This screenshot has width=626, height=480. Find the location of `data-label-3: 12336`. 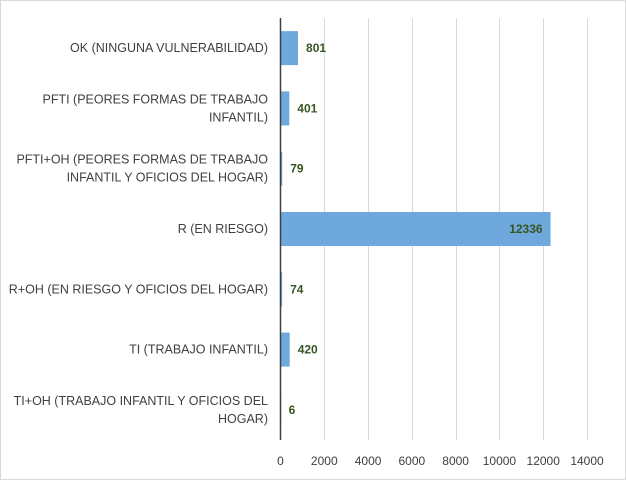

data-label-3: 12336 is located at coordinates (526, 229).